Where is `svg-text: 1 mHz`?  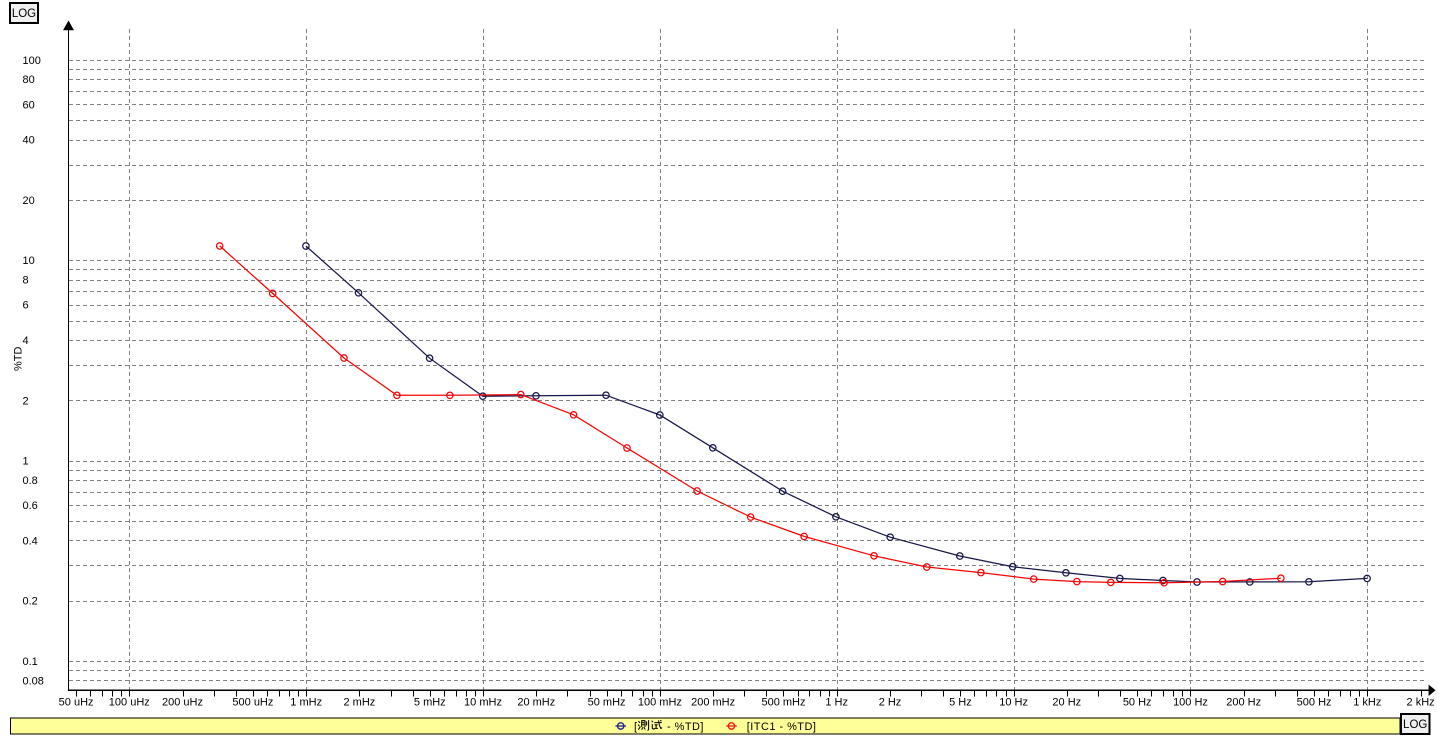 svg-text: 1 mHz is located at coordinates (306, 703).